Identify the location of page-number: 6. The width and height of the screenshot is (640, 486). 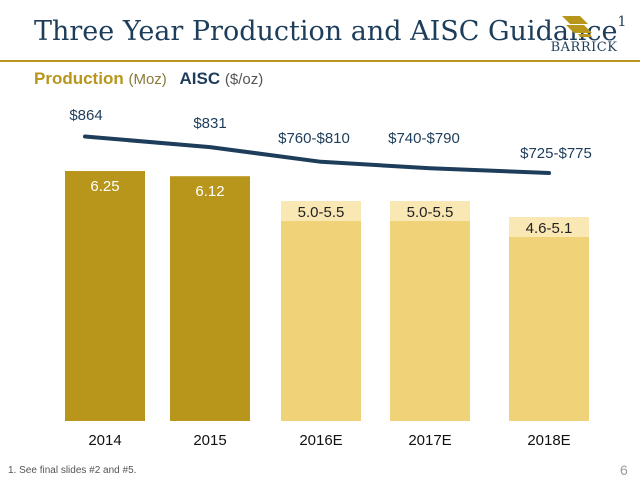
(624, 470).